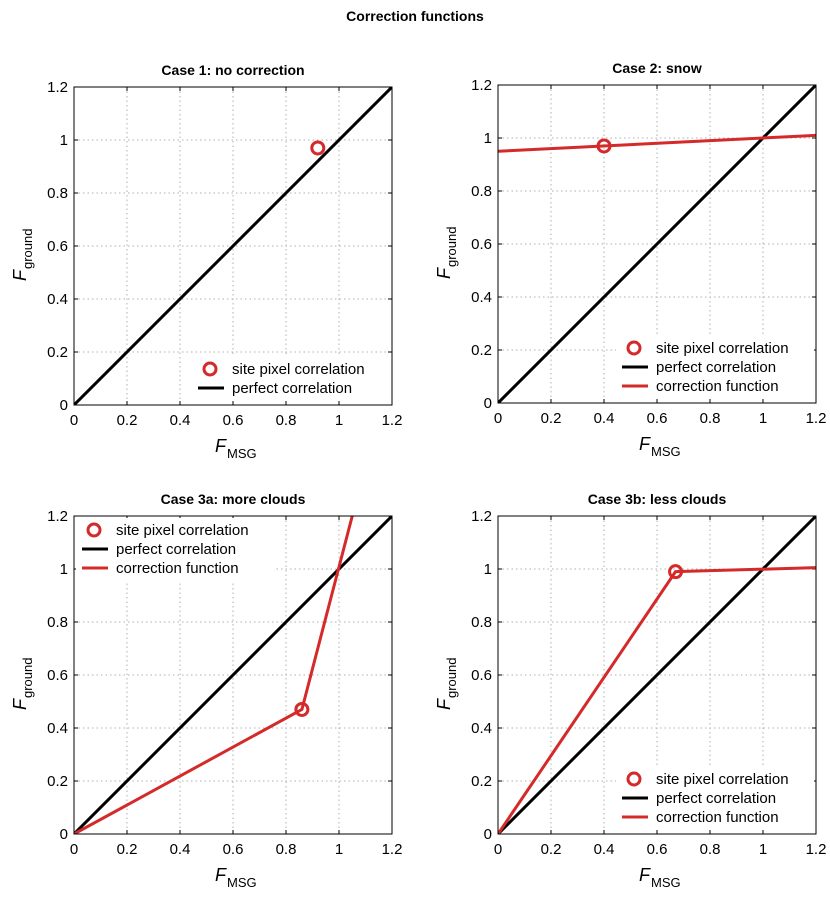  I want to click on legend-marker-icon, so click(634, 779).